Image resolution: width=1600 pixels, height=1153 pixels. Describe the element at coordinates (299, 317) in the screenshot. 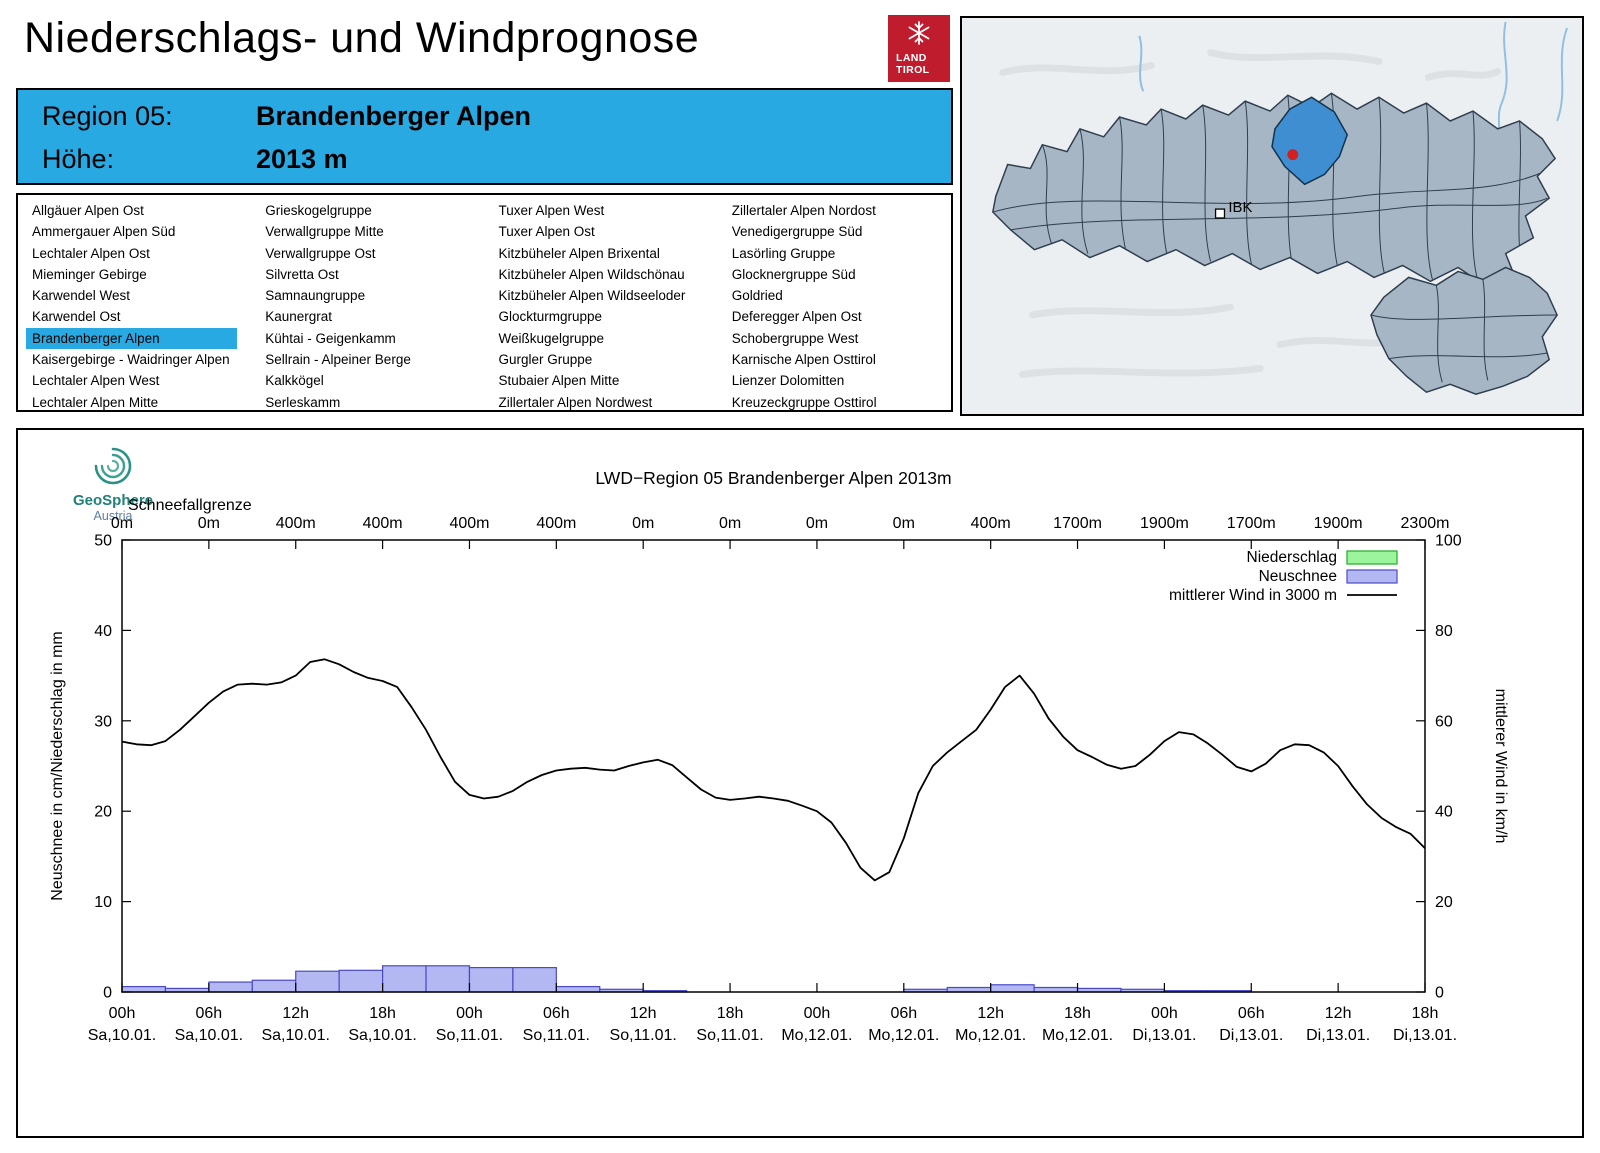

I see `region-list-item: Kaunergrat` at that location.